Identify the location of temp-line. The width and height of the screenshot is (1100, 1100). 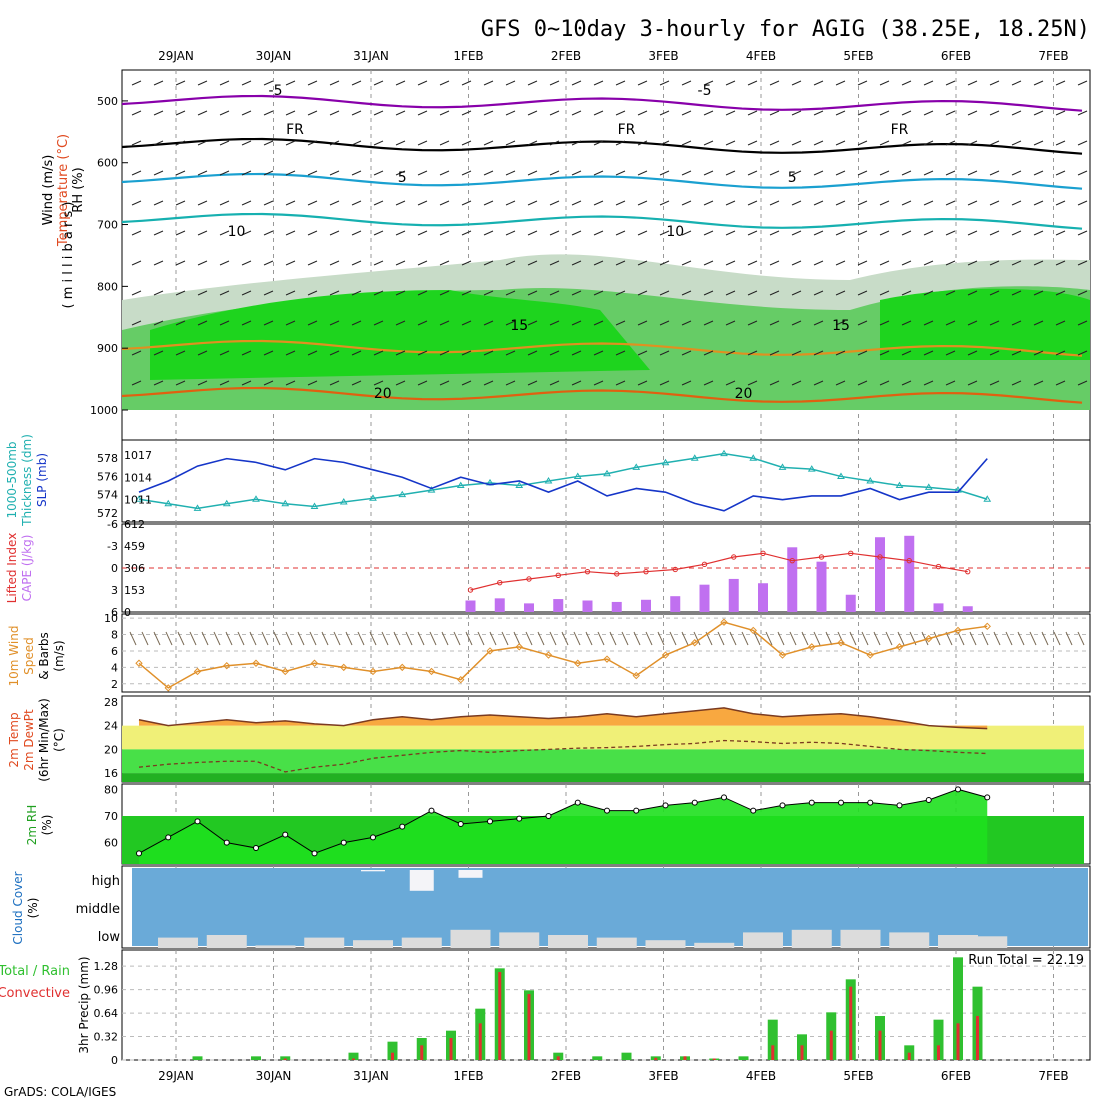
(563, 718).